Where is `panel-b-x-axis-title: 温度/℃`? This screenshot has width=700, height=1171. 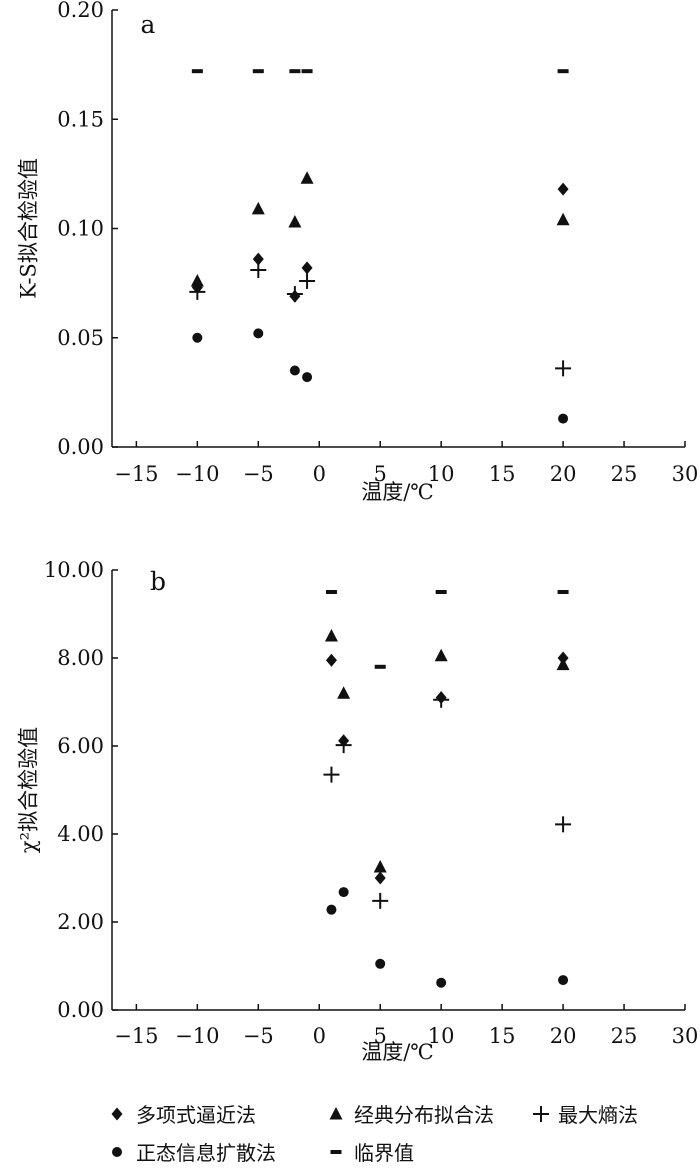
panel-b-x-axis-title: 温度/℃ is located at coordinates (397, 1052).